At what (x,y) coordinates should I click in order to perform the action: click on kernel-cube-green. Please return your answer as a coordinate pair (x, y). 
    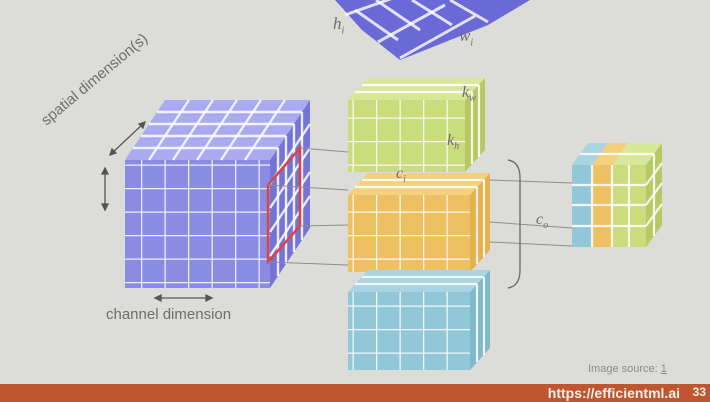
    Looking at the image, I should click on (416, 125).